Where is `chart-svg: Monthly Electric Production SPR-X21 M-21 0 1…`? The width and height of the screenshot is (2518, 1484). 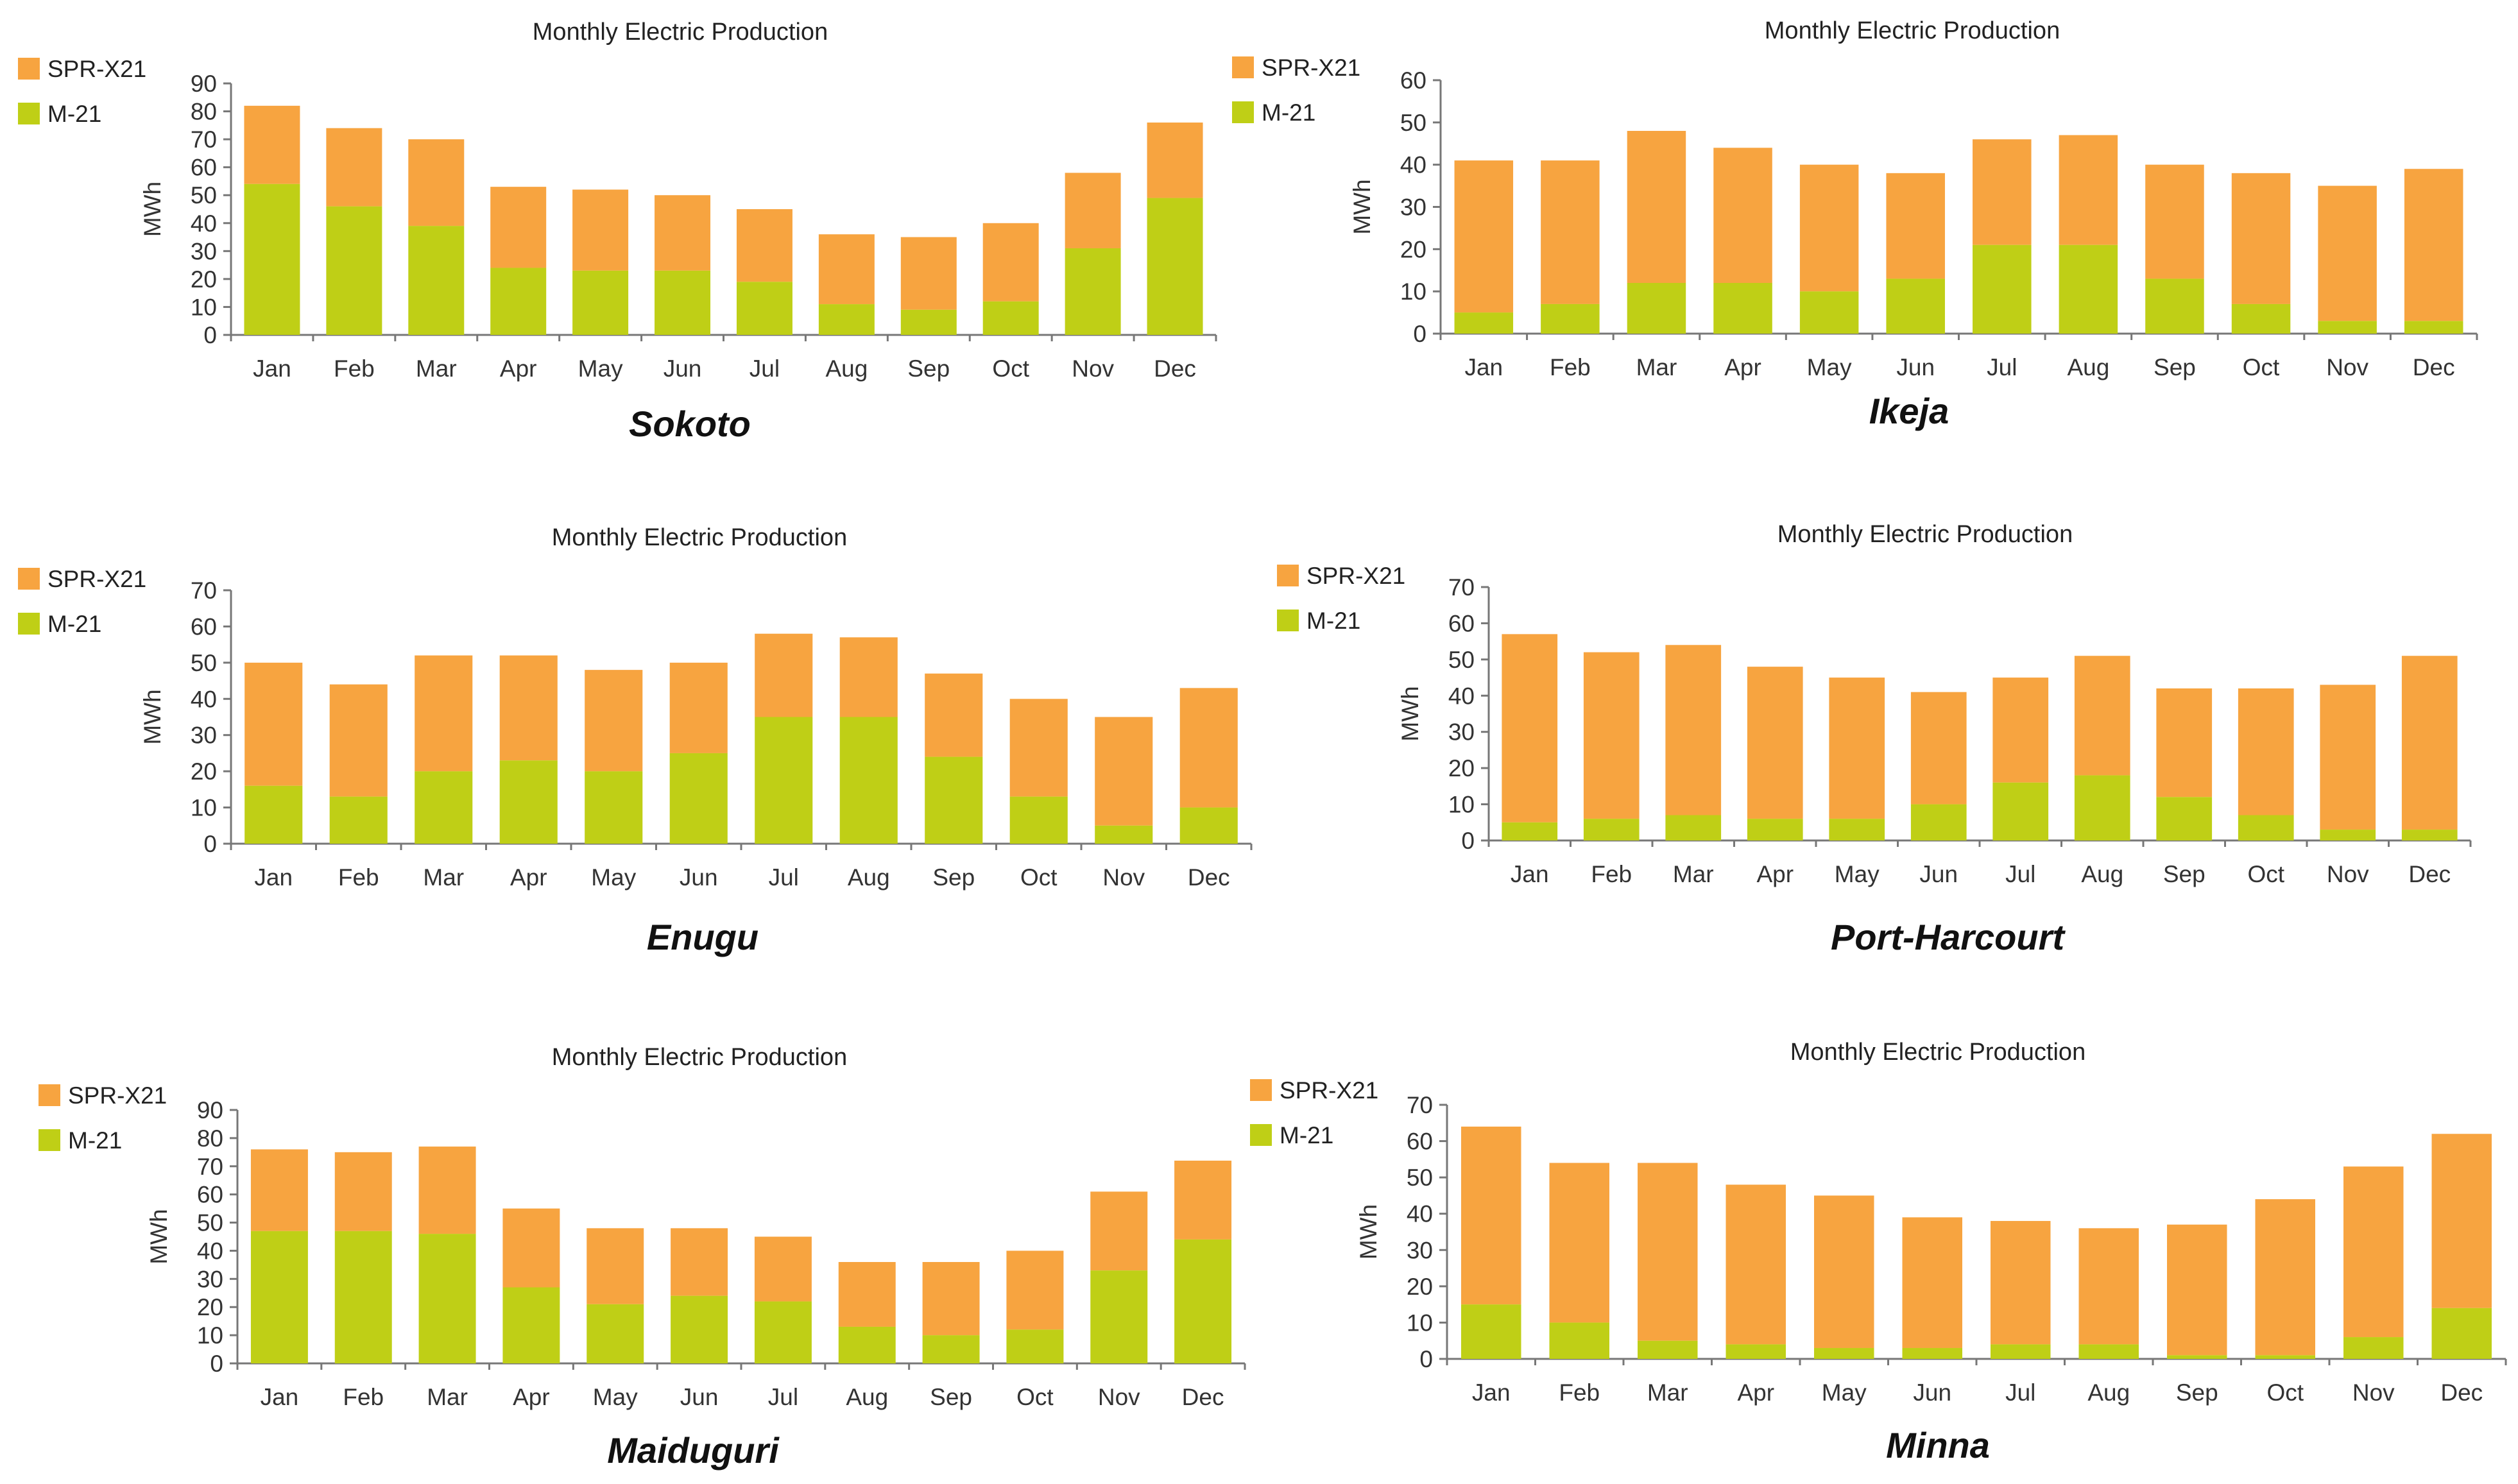
chart-svg: Monthly Electric Production SPR-X21 M-21 0 1… is located at coordinates (1878, 1252).